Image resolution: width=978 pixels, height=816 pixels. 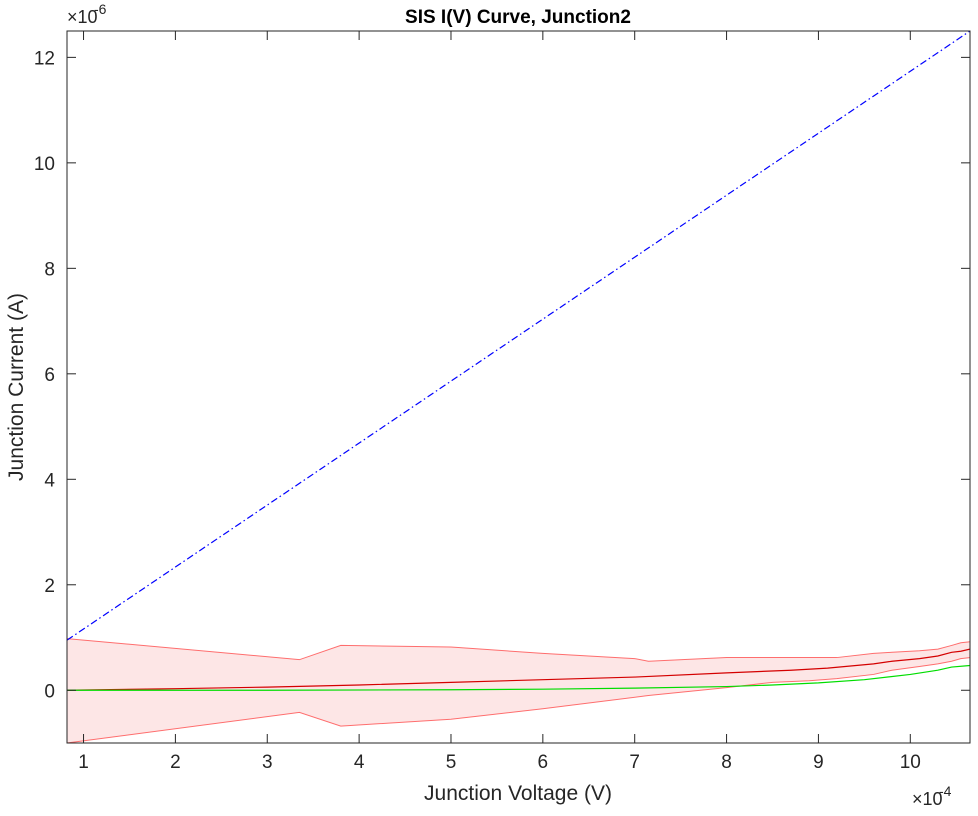 I want to click on y-tick-label: 8, so click(x=49, y=269).